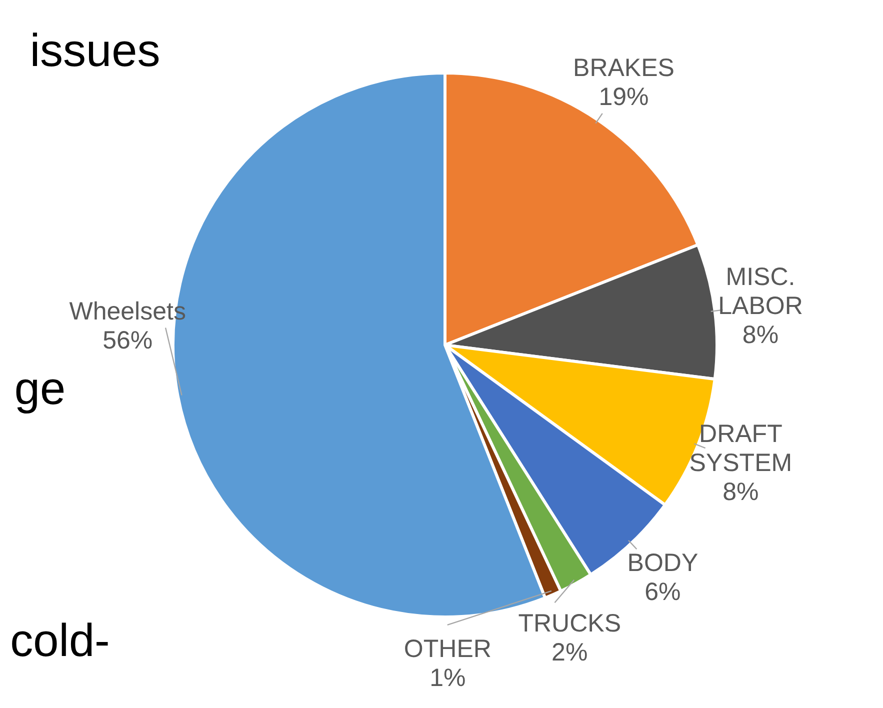  I want to click on slice-label: BODY, so click(662, 562).